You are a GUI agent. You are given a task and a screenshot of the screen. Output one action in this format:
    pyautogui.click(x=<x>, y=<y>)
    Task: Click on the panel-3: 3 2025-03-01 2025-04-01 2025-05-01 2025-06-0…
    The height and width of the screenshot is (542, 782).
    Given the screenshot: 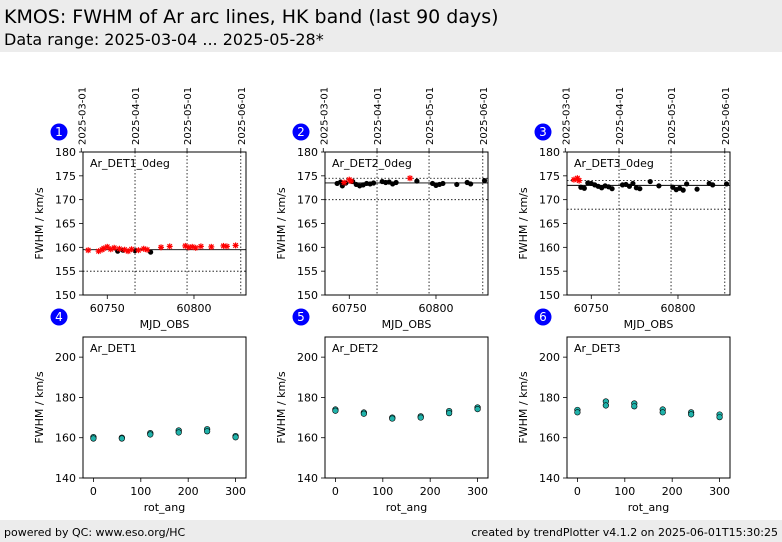 What is the action you would take?
    pyautogui.click(x=624, y=209)
    